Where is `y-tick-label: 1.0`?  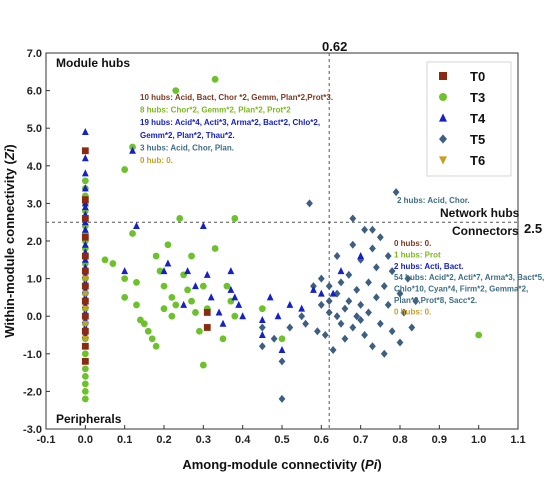 y-tick-label: 1.0 is located at coordinates (34, 280).